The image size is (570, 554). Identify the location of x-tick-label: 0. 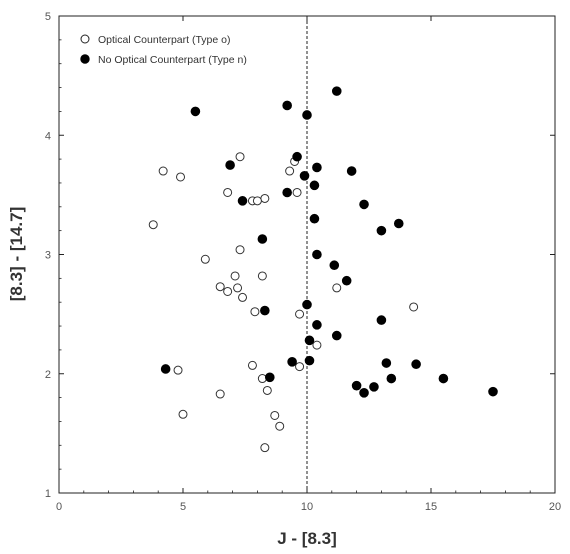
(59, 507).